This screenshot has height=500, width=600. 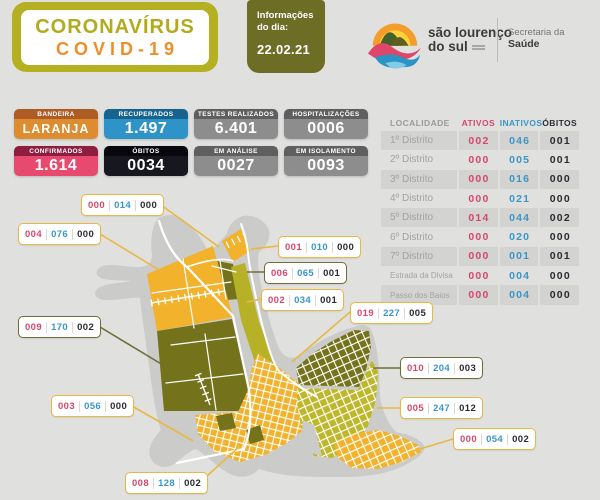 What do you see at coordinates (419, 295) in the screenshot?
I see `locality-name: Passo dos Baios` at bounding box center [419, 295].